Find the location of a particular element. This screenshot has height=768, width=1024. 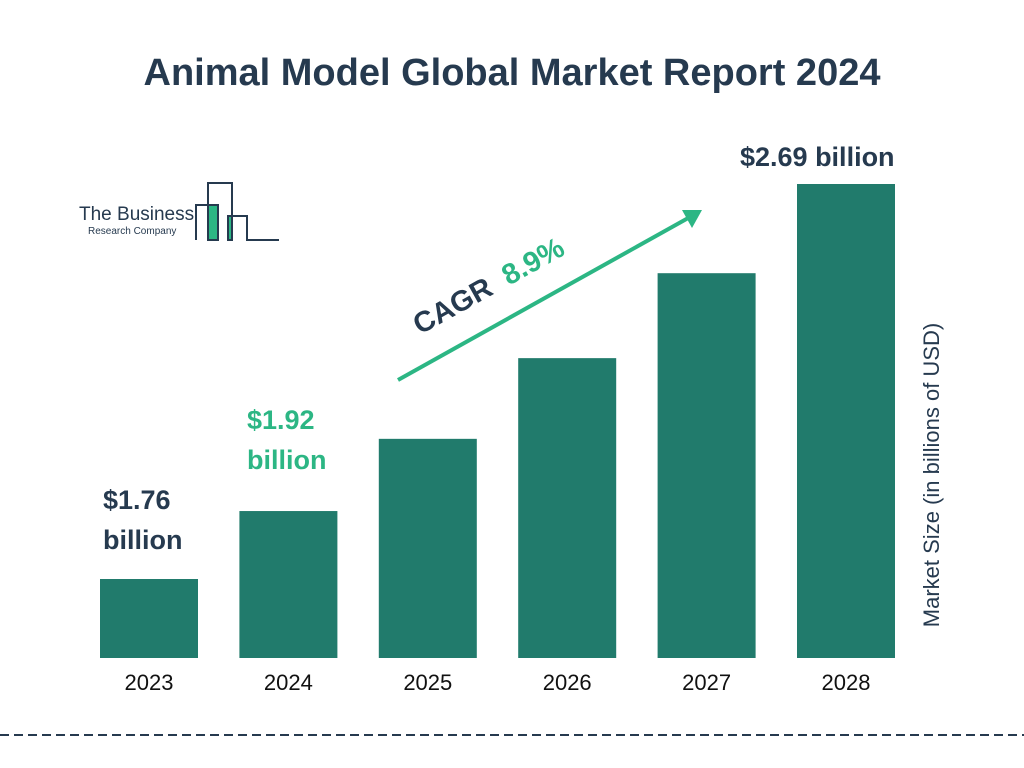

data-label-2023-value: $1.76 is located at coordinates (137, 500).